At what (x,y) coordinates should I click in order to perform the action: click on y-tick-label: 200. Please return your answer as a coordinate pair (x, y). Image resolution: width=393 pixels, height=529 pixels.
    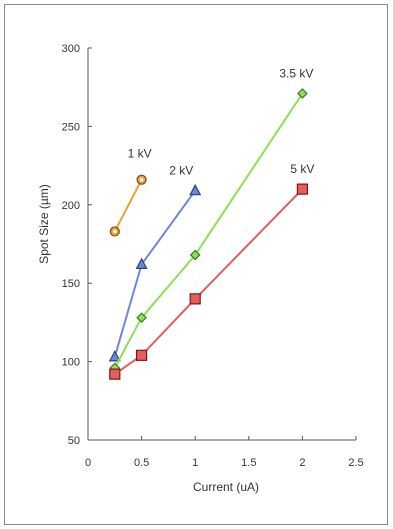
    Looking at the image, I should click on (71, 206).